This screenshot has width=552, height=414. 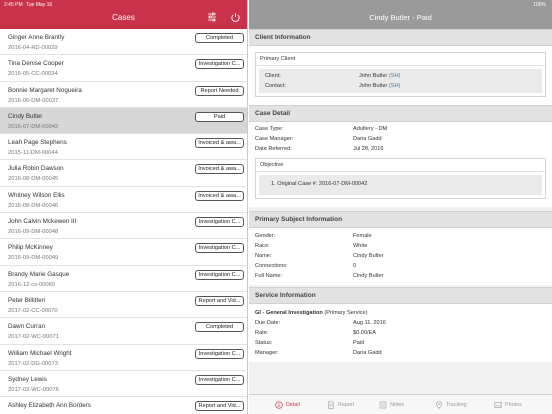 What do you see at coordinates (219, 90) in the screenshot?
I see `case-status-badge: Report Needed` at bounding box center [219, 90].